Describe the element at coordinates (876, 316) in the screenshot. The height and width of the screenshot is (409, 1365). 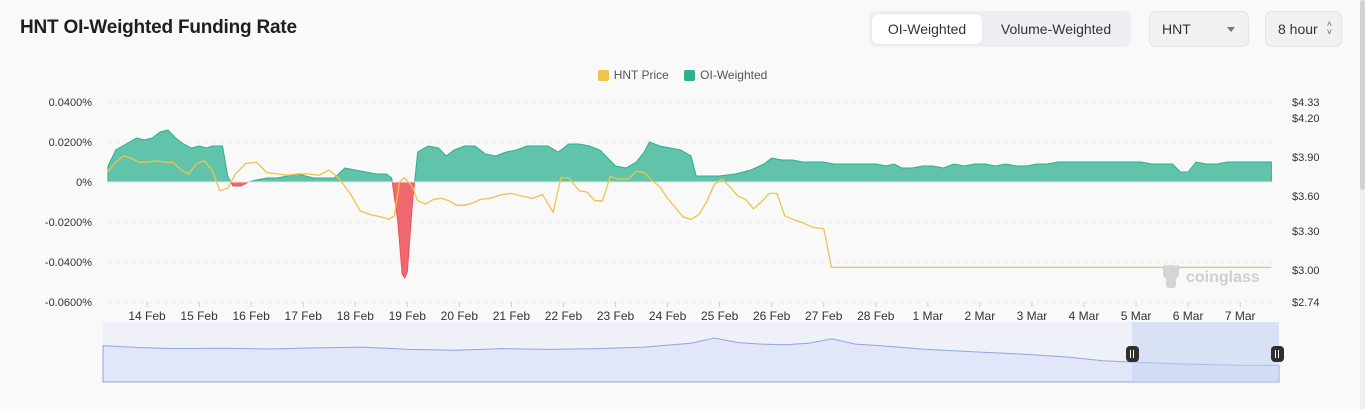
I see `x-tick-label: 28 Feb` at that location.